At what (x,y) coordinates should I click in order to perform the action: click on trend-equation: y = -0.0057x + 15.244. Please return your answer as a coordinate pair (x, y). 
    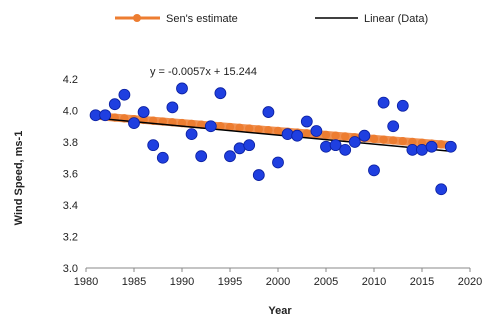
    Looking at the image, I should click on (203, 72).